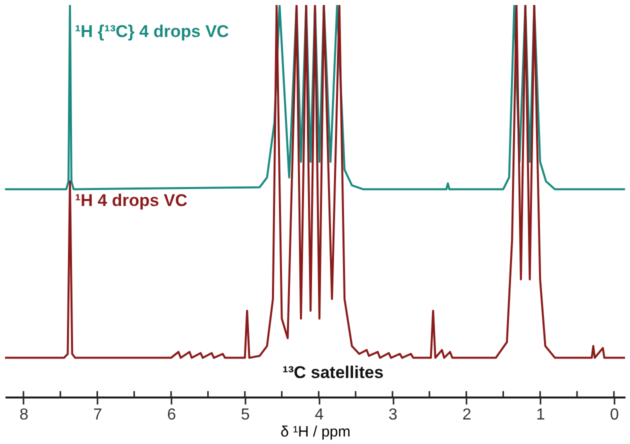 The image size is (630, 444). I want to click on annotation: ¹³C satellites, so click(333, 372).